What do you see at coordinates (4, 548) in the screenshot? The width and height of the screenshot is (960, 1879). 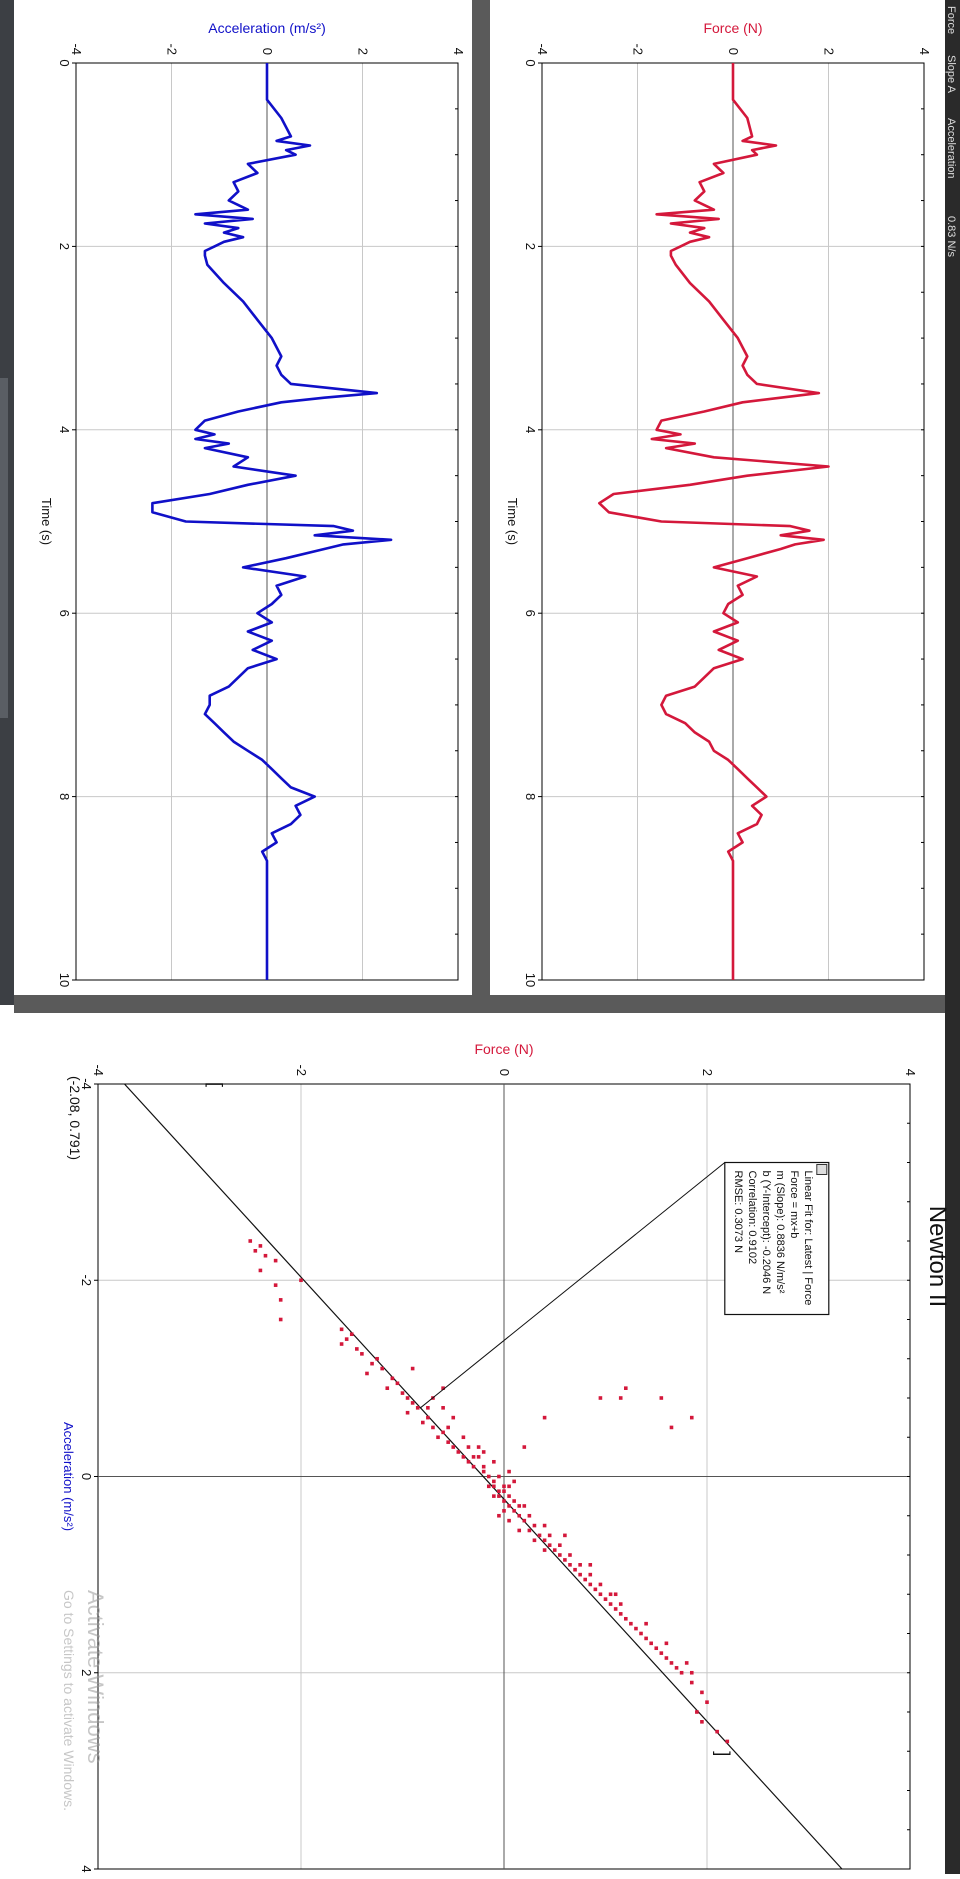 I see `left-scrollbar` at bounding box center [4, 548].